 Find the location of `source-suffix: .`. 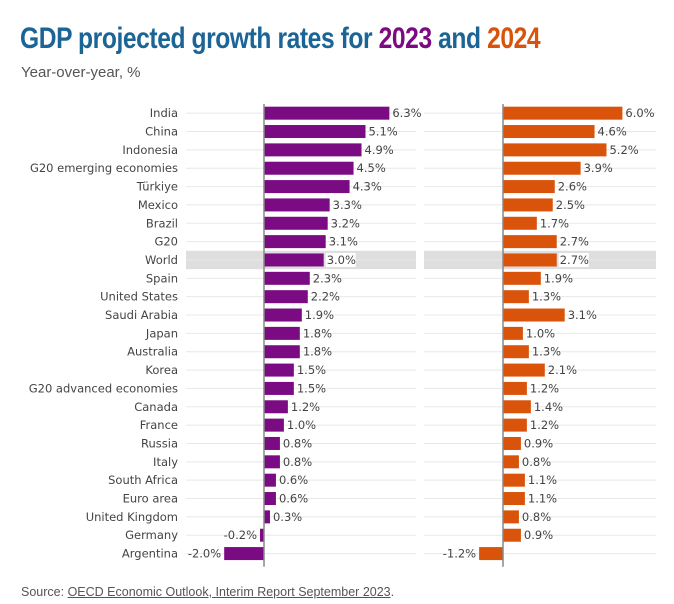

source-suffix: . is located at coordinates (392, 592).